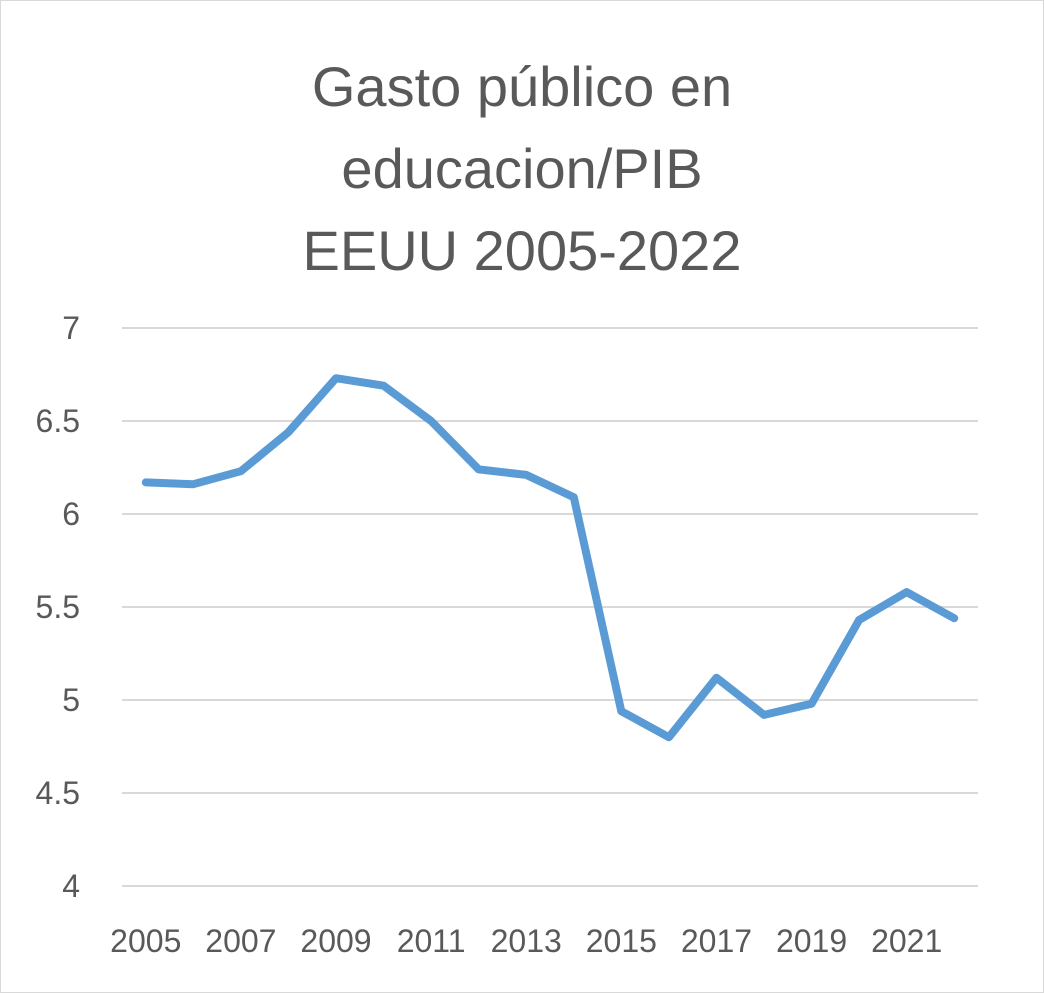  I want to click on y-tick-label: 5.5, so click(58, 607).